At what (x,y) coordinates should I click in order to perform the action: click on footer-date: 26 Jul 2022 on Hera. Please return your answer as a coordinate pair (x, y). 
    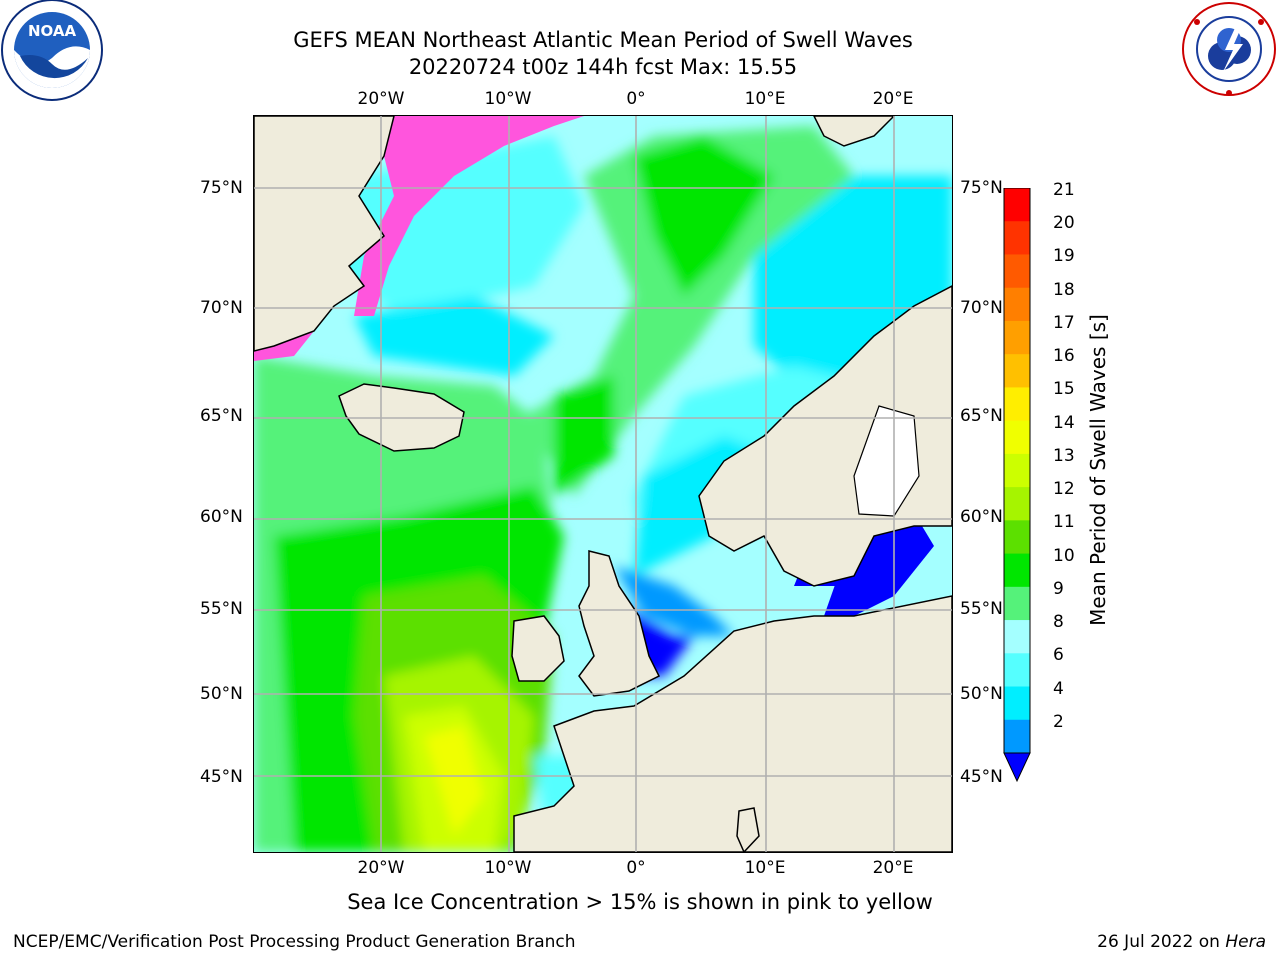
    Looking at the image, I should click on (1181, 942).